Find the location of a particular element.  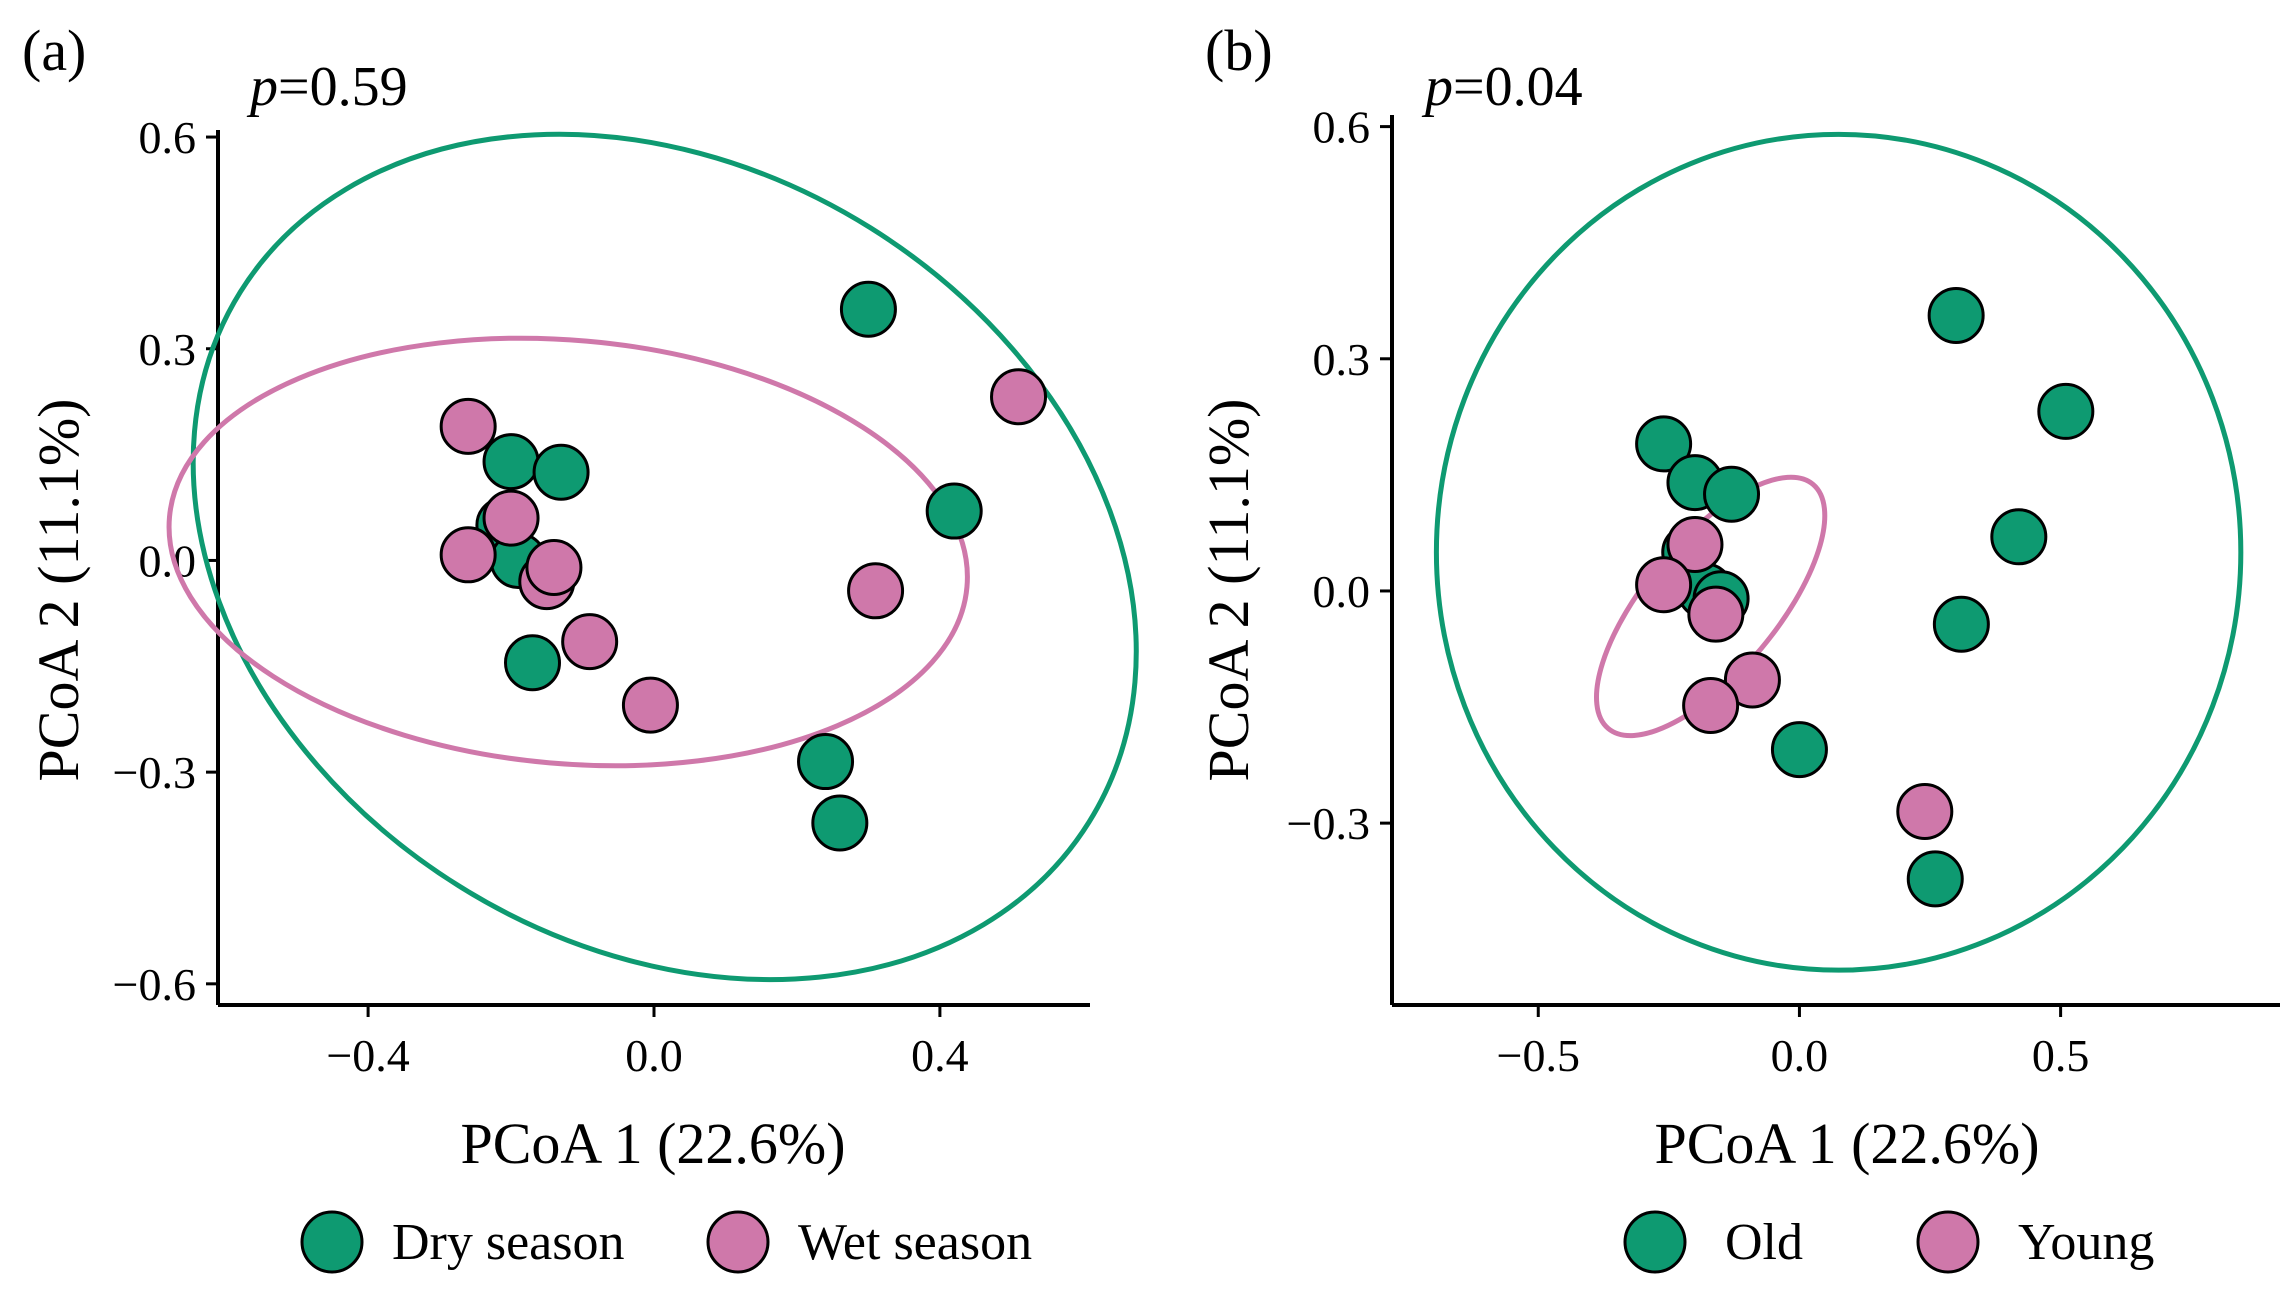

panel-b-y-axis-title: PCoA 2 (11.1%) is located at coordinates (1228, 590).